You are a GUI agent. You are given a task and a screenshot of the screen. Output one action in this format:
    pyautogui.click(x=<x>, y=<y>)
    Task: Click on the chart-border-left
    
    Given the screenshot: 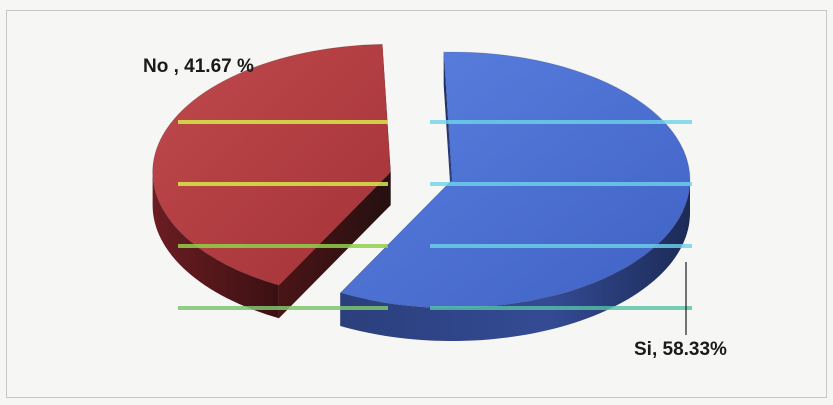 What is the action you would take?
    pyautogui.click(x=6, y=204)
    